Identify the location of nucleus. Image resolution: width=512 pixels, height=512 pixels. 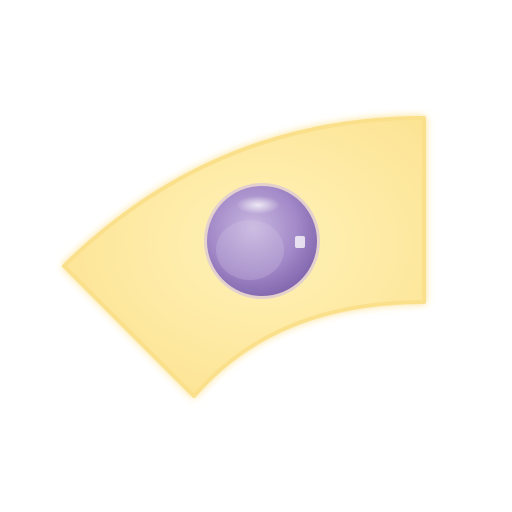
(262, 241).